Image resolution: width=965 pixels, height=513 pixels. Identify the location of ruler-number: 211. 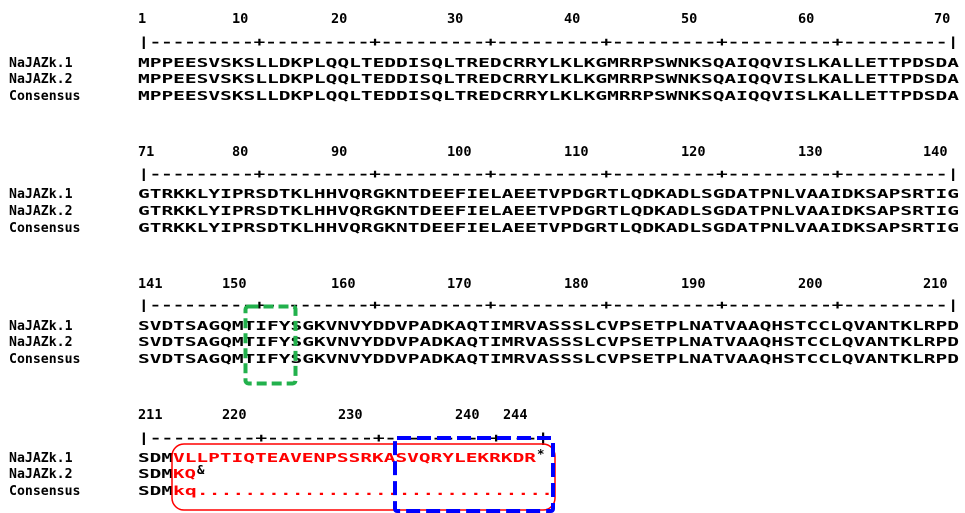
(150, 415).